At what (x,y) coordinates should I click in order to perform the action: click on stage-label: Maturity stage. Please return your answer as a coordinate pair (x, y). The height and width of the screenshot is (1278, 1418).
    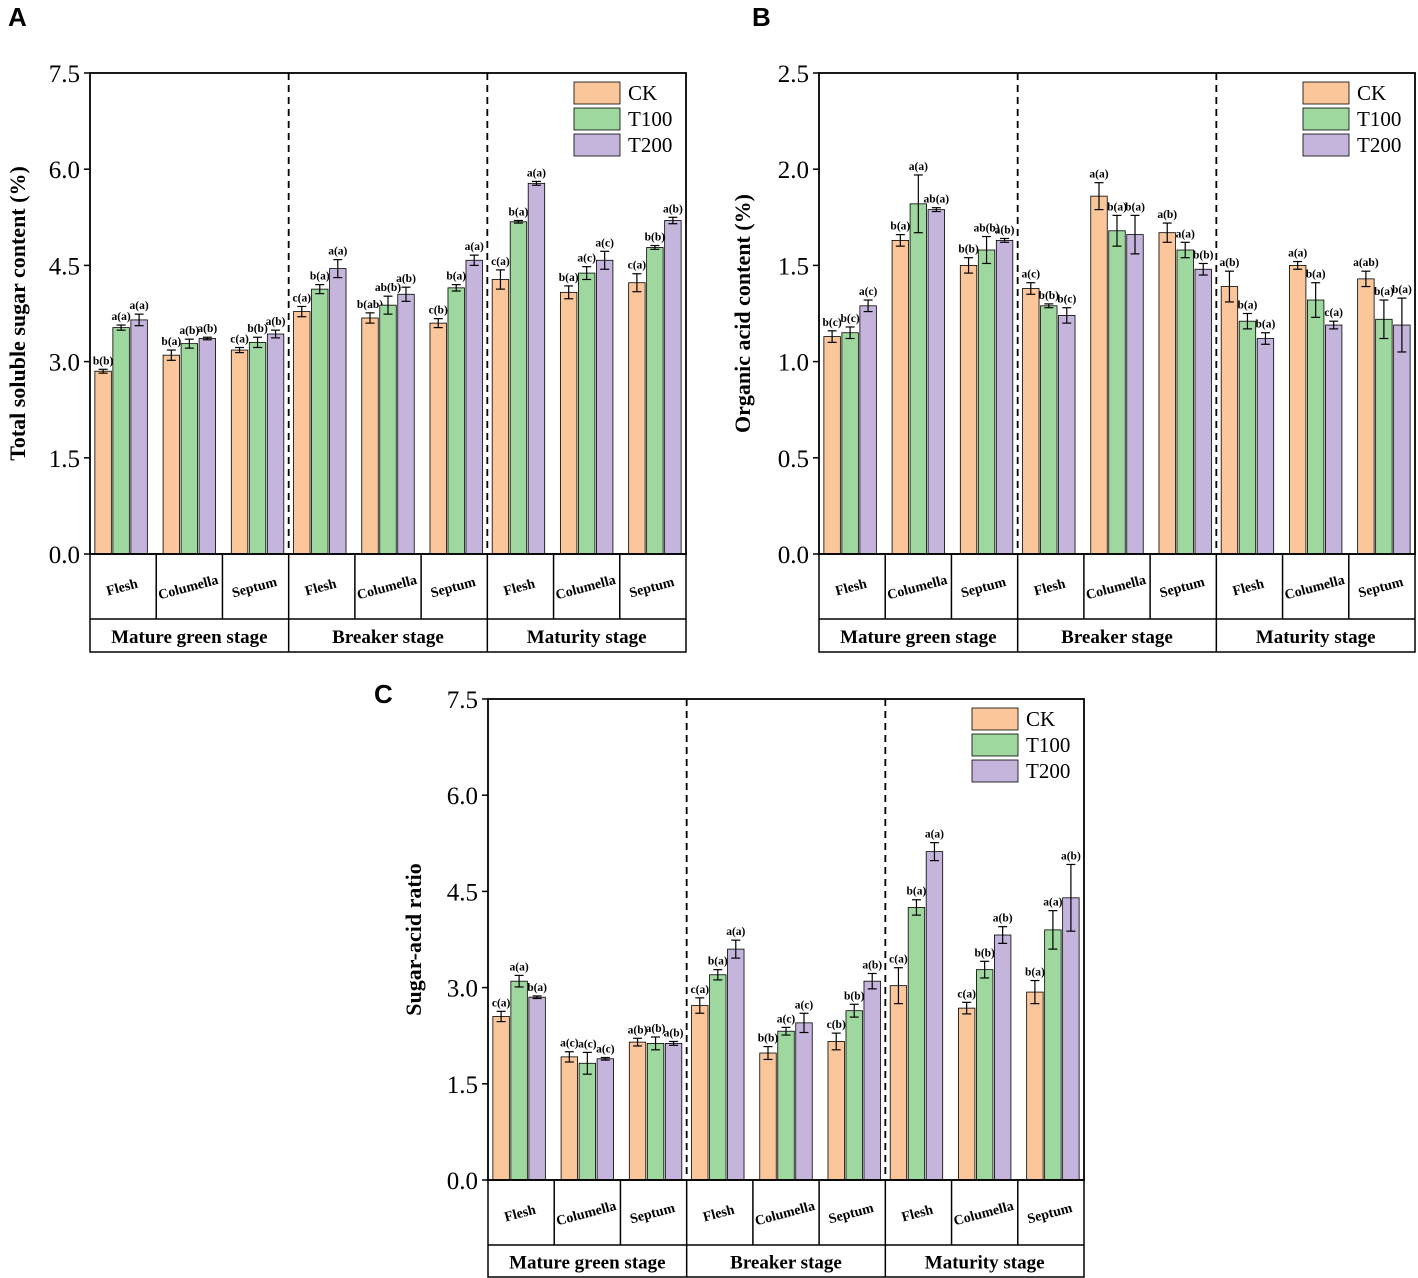
    Looking at the image, I should click on (587, 637).